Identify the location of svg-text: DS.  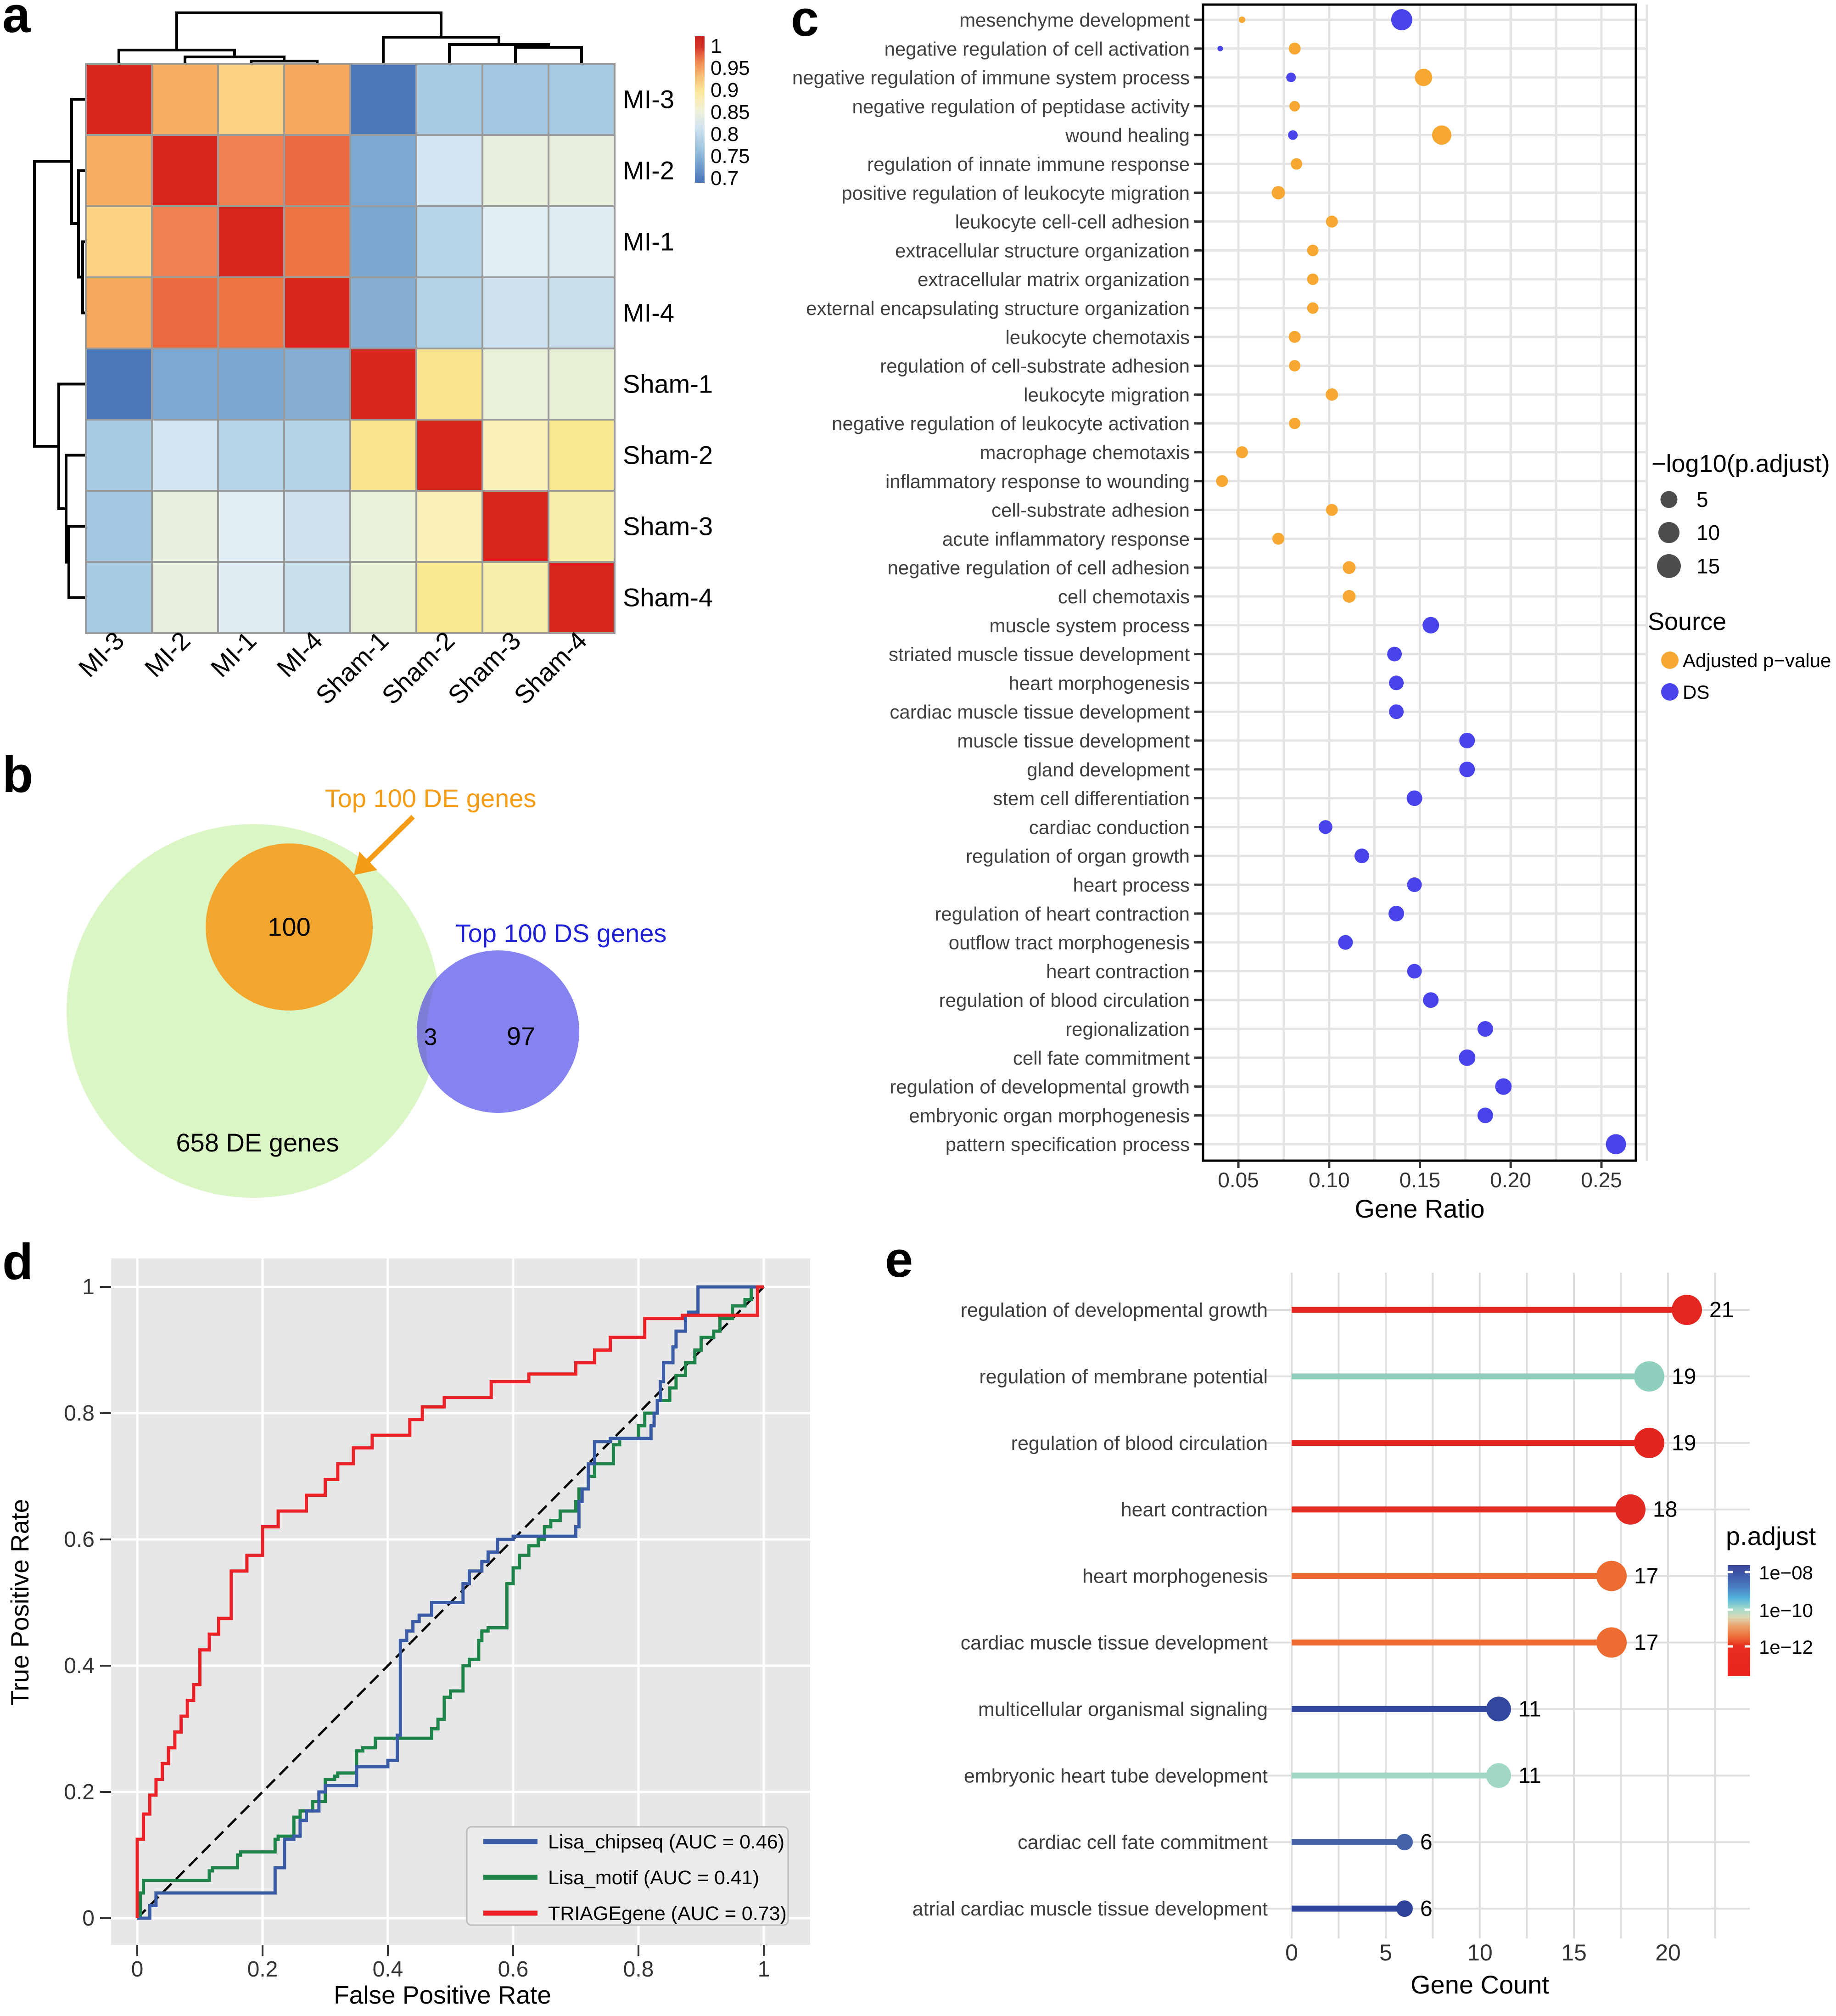
(1696, 692).